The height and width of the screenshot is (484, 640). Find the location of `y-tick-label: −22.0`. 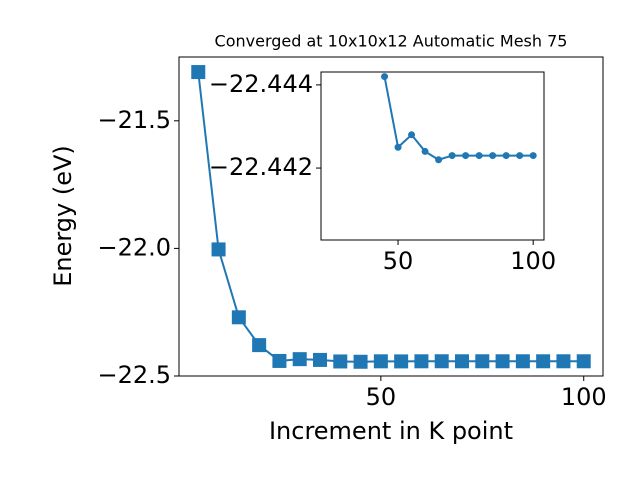

y-tick-label: −22.0 is located at coordinates (134, 247).